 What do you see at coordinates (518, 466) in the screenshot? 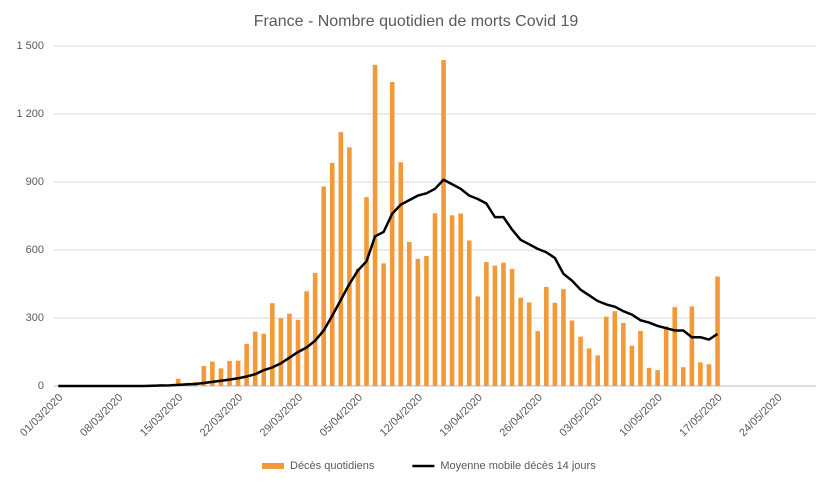
I see `legend-label: Moyenne mobile décès 14 jours` at bounding box center [518, 466].